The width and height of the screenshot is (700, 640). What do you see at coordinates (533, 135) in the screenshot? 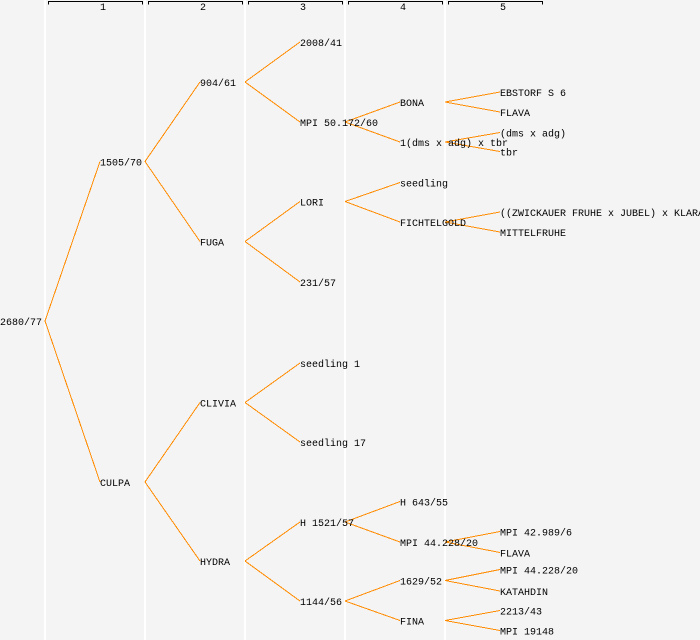
I see `svg-text: (dms x adg)` at bounding box center [533, 135].